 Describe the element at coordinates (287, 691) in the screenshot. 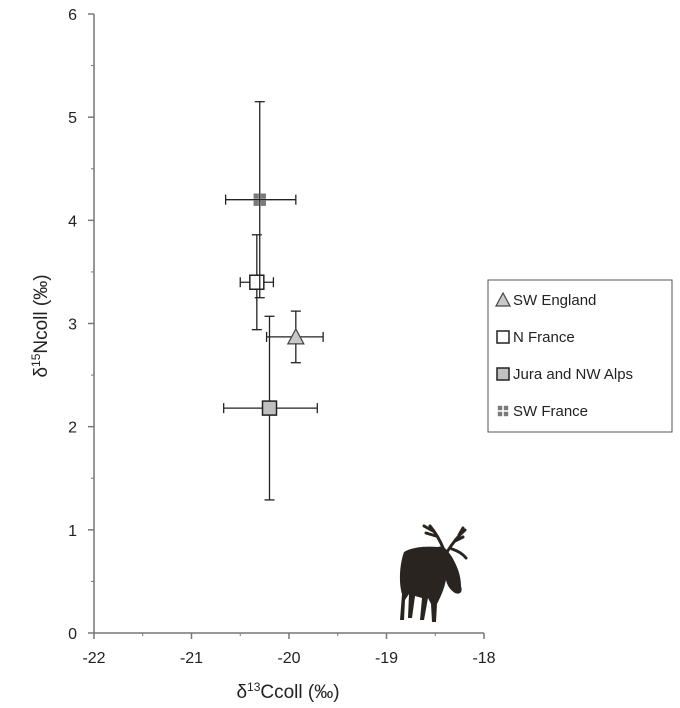

I see `x-axis-title: δ13Ccoll (‰)` at that location.